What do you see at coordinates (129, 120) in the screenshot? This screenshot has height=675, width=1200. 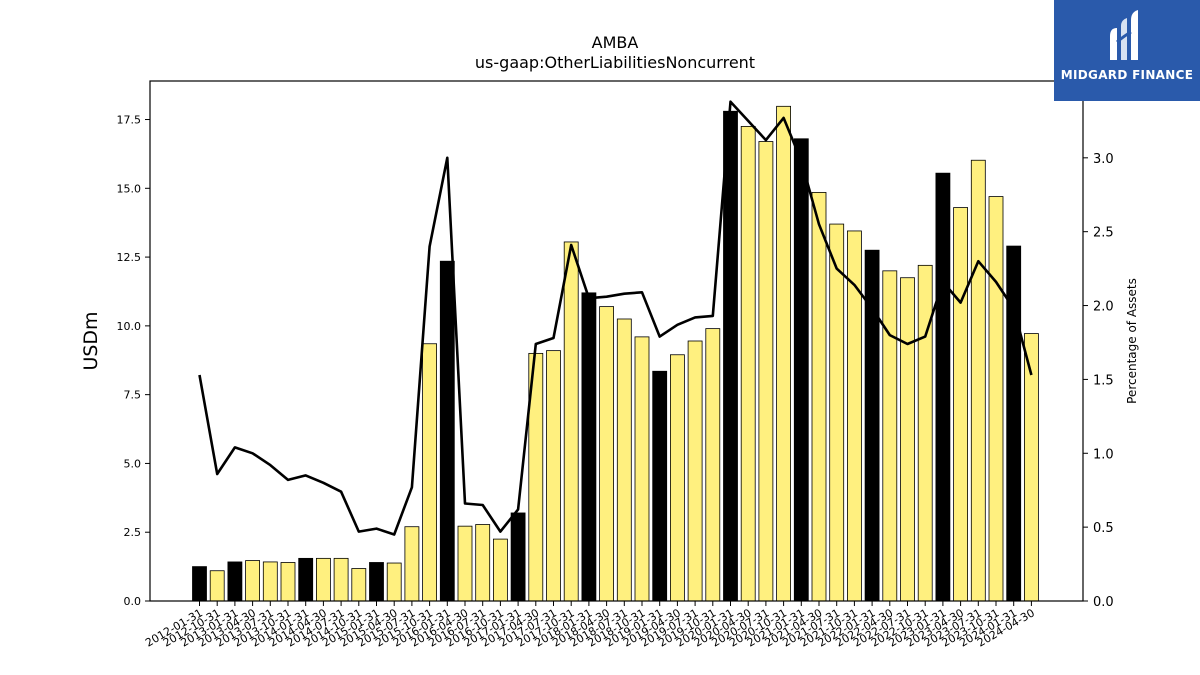 I see `y-tick-label: 17.5` at bounding box center [129, 120].